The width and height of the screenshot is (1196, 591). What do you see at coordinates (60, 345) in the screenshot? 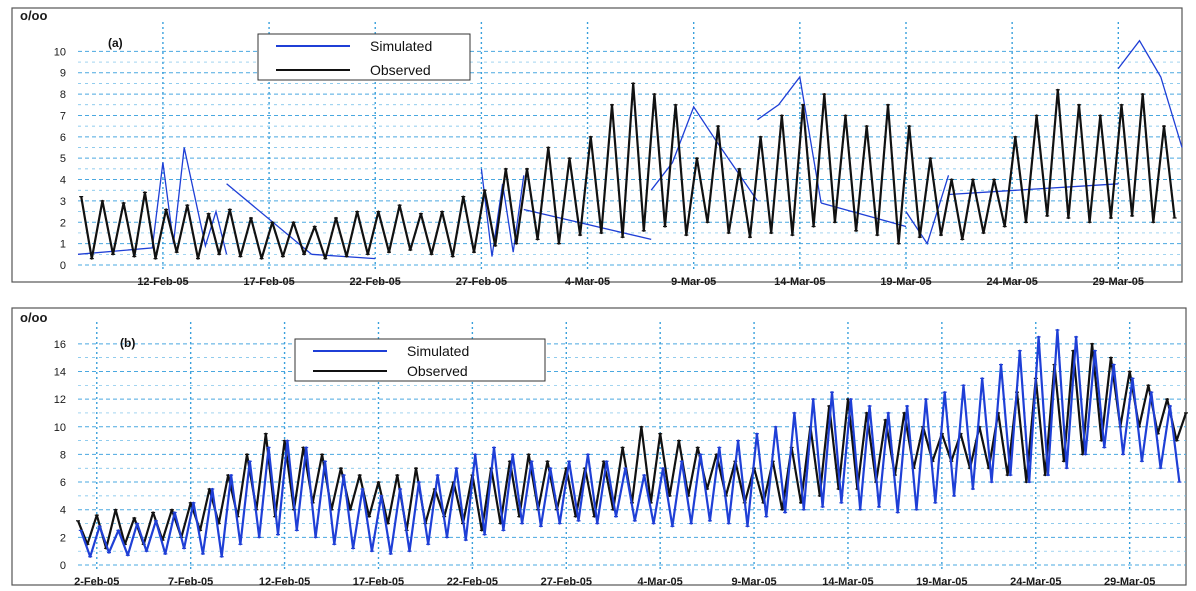
I see `y-tick-label: 16` at bounding box center [60, 345].